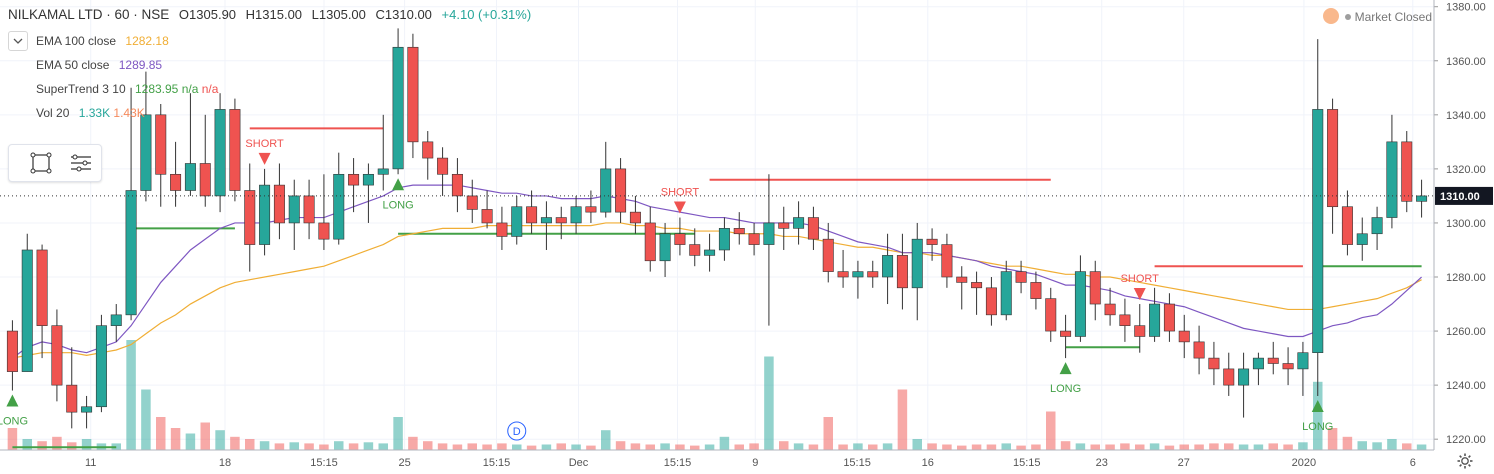  I want to click on text-notes-icon, so click(81, 163).